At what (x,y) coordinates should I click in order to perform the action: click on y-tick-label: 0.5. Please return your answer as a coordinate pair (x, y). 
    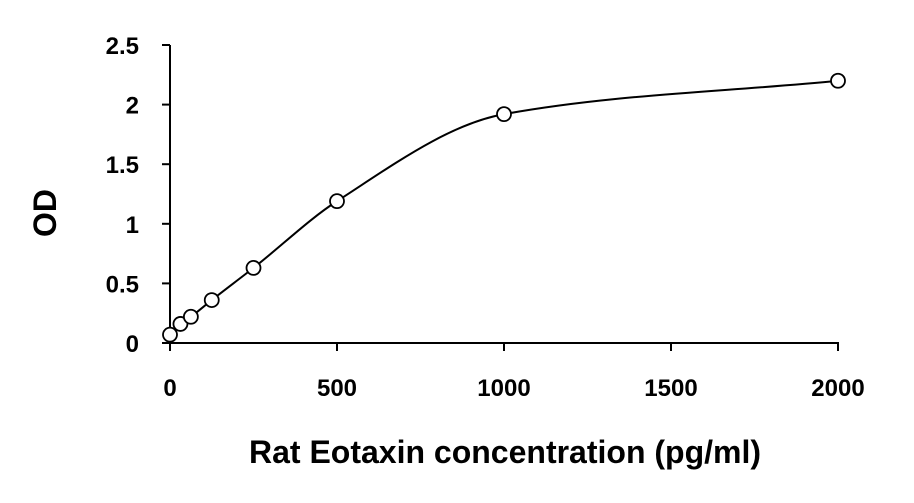
    Looking at the image, I should click on (122, 284).